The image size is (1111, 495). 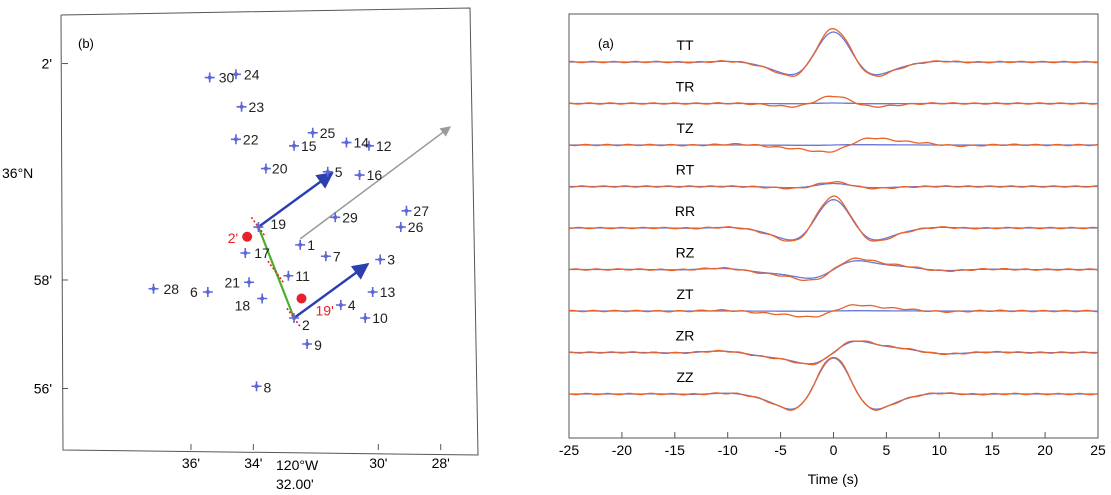 I want to click on station-label: 23, so click(x=257, y=107).